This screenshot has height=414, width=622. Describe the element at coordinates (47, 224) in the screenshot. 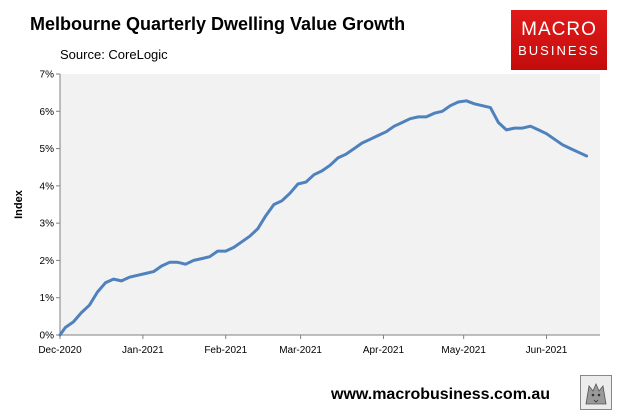

I see `y-tick-label: 3%` at that location.